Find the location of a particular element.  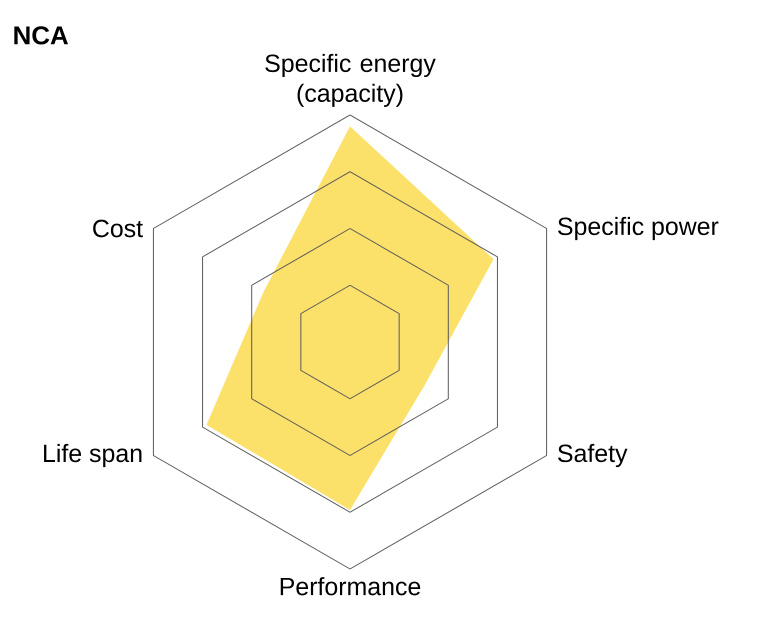

spoke-label: Life span is located at coordinates (93, 456).